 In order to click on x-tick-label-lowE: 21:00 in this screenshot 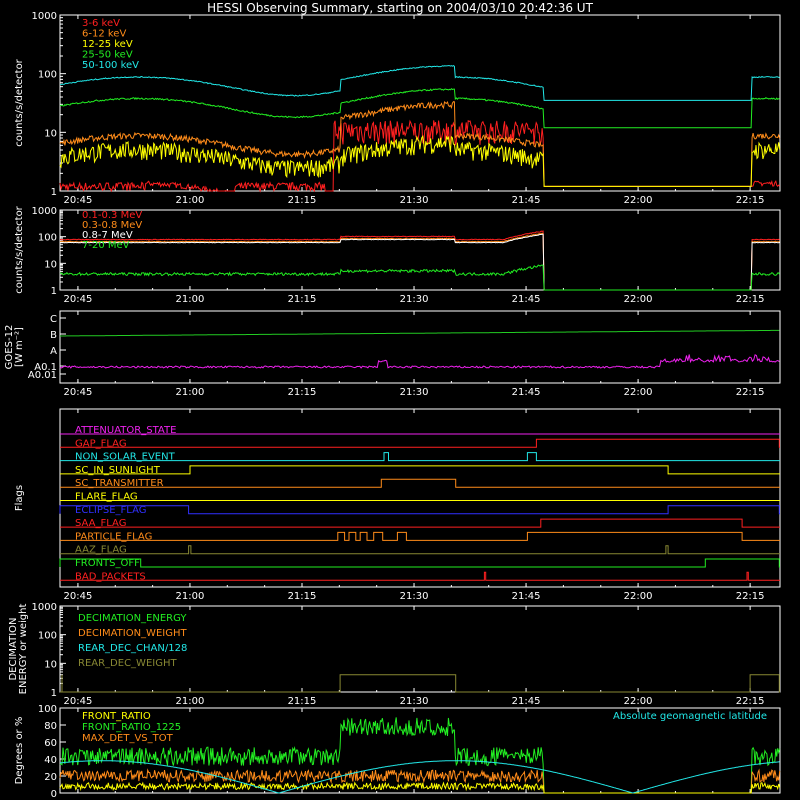, I will do `click(190, 200)`.